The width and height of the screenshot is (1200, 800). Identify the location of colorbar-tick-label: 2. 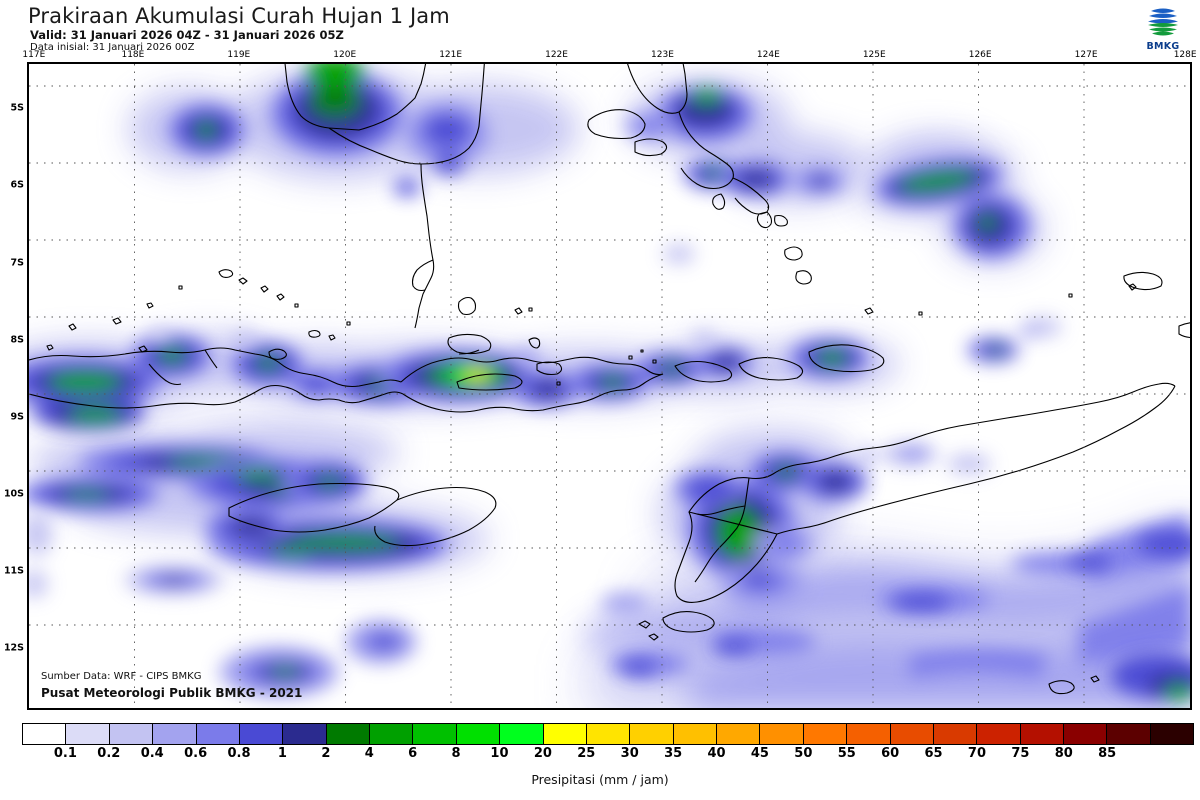
(326, 753).